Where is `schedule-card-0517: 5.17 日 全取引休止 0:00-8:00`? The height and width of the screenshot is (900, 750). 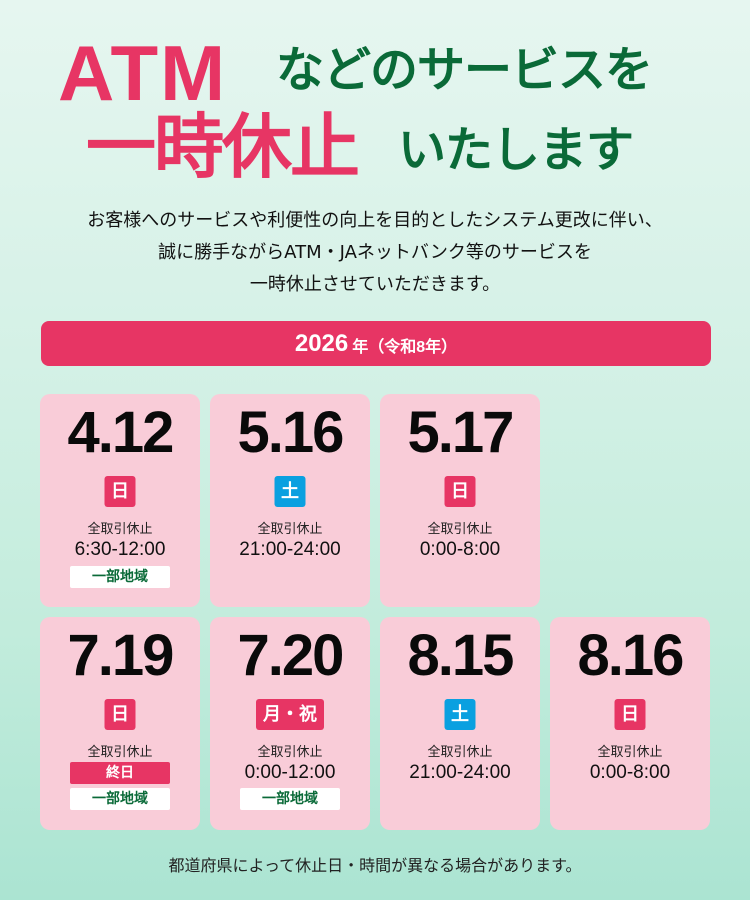 schedule-card-0517: 5.17 日 全取引休止 0:00-8:00 is located at coordinates (460, 500).